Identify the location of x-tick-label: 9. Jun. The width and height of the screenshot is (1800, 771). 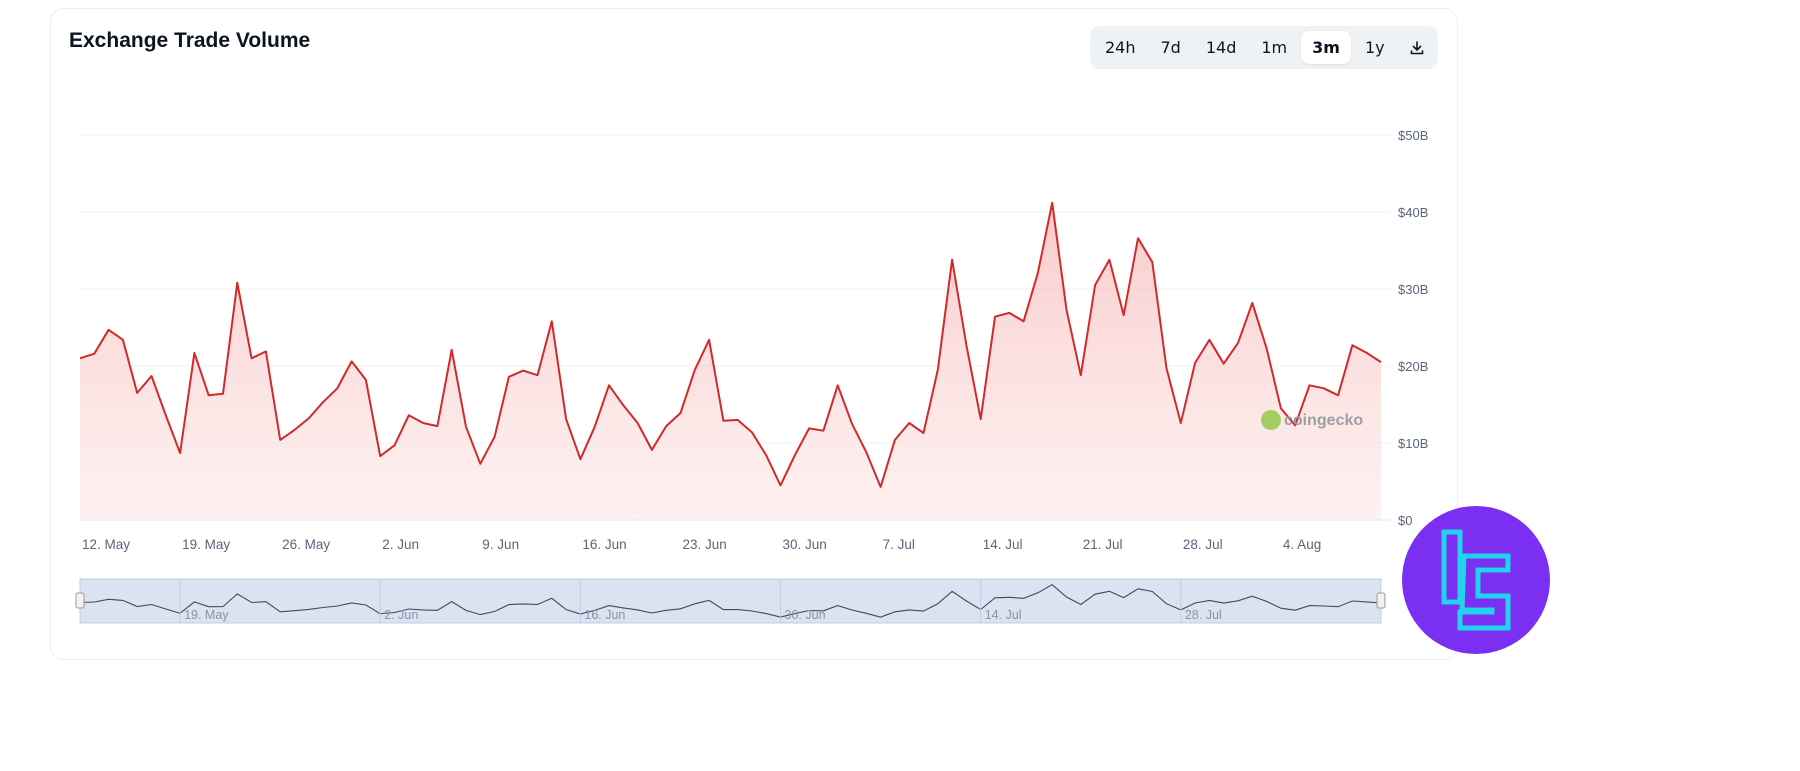
(500, 544).